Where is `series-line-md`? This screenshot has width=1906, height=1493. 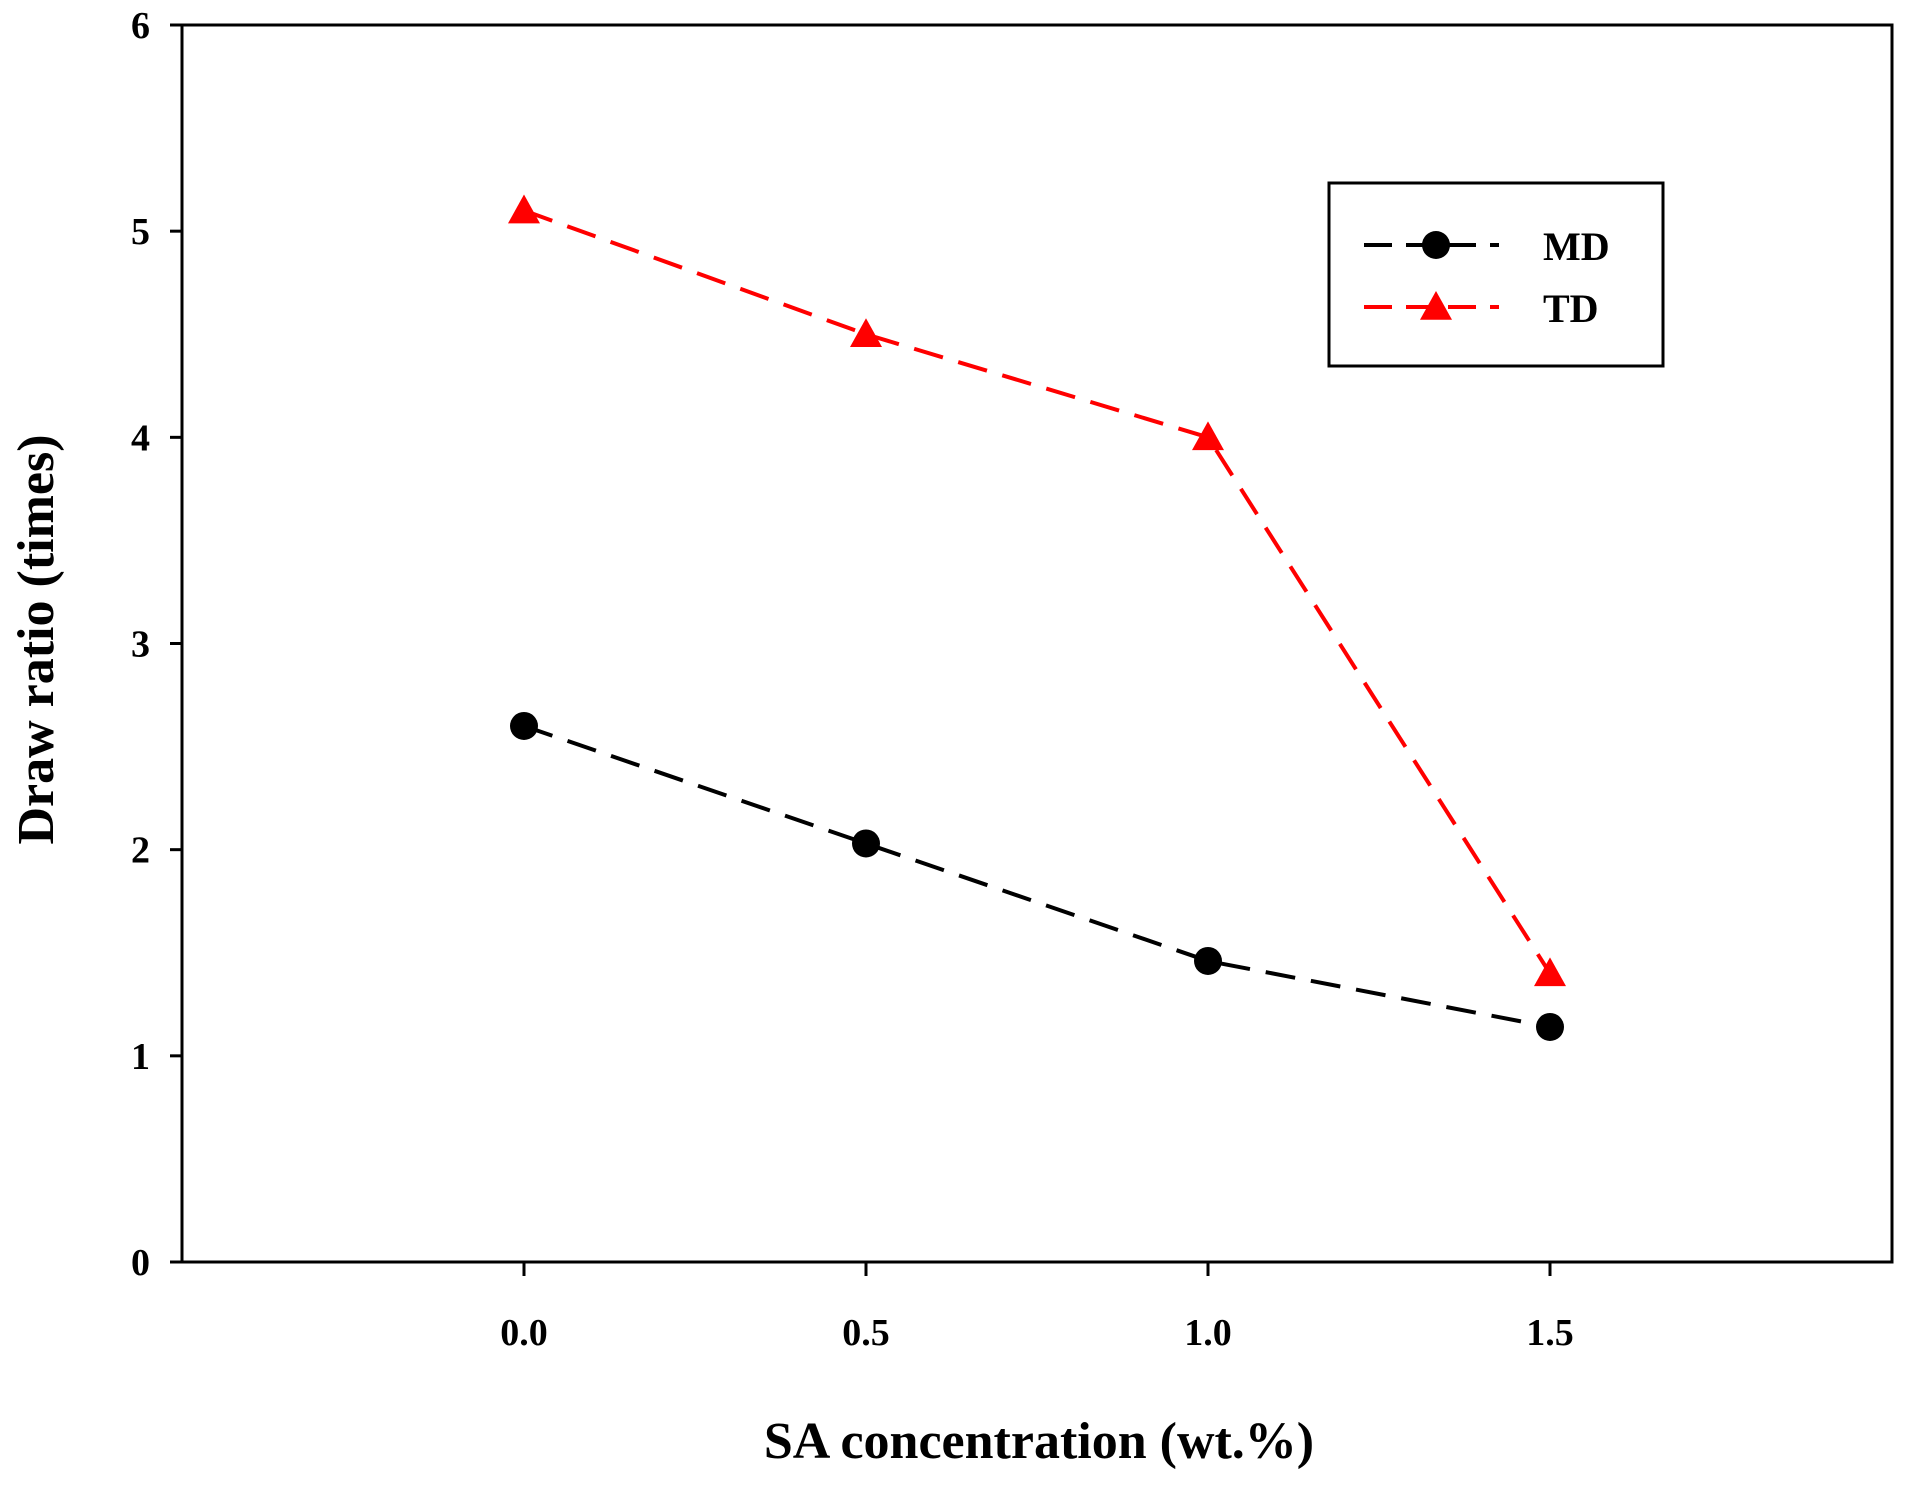
series-line-md is located at coordinates (1037, 876).